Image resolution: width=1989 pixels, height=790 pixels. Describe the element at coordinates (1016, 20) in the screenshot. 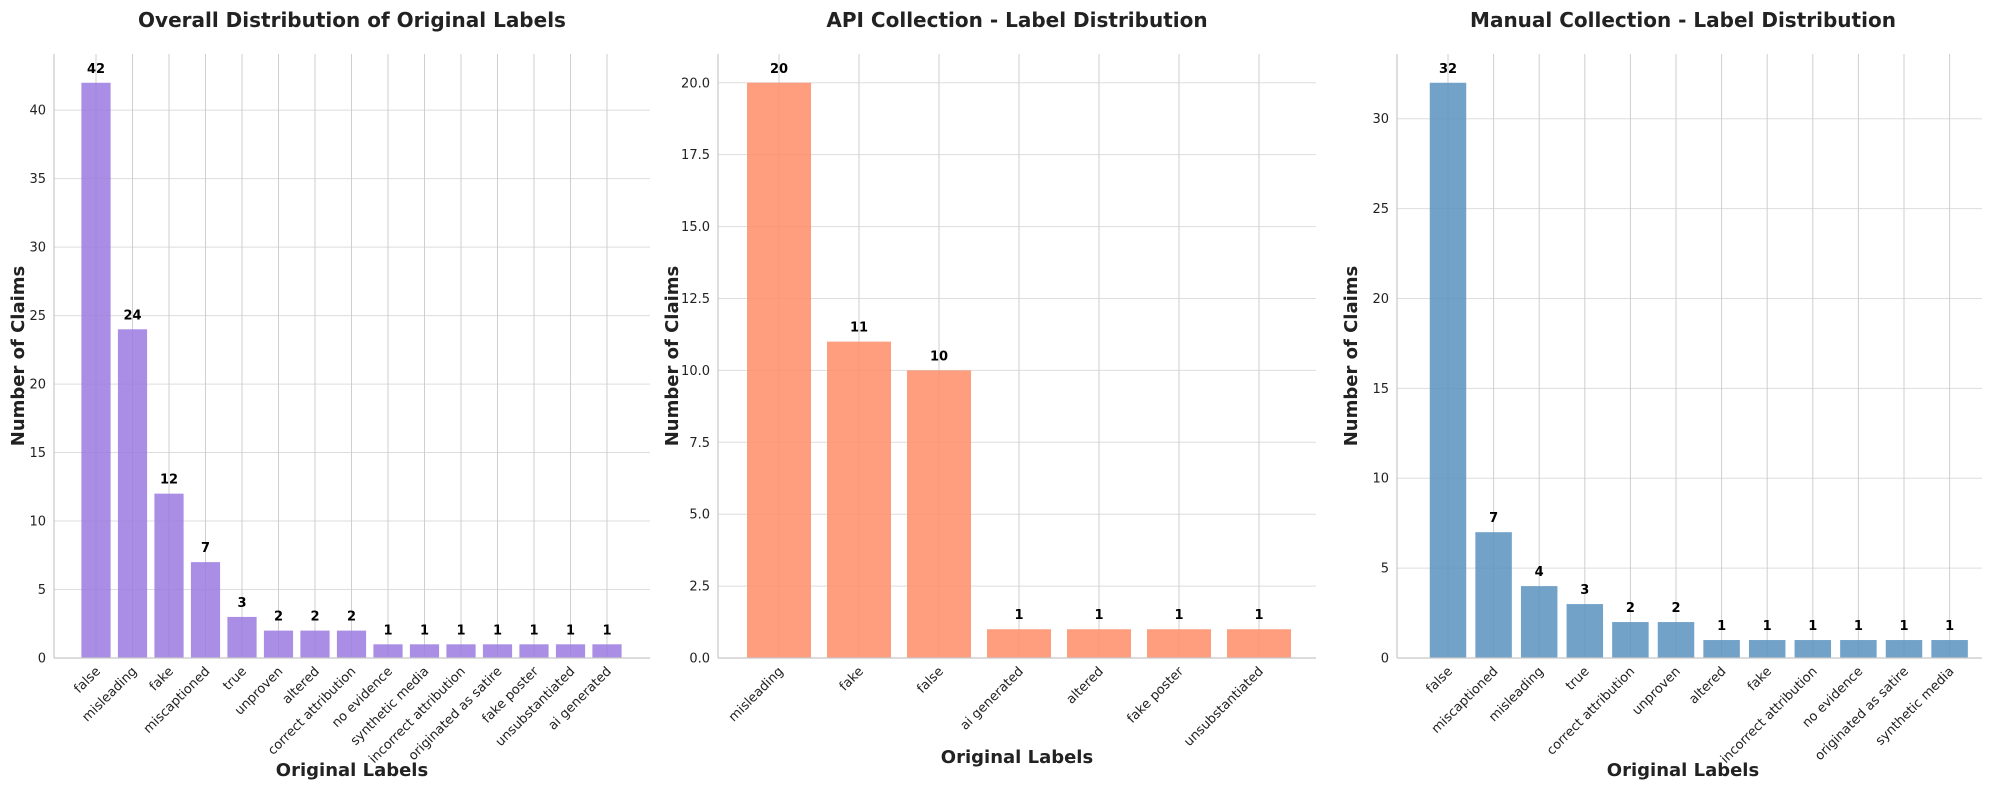

I see `chart-title-api: API Collection - Label Distribution` at that location.